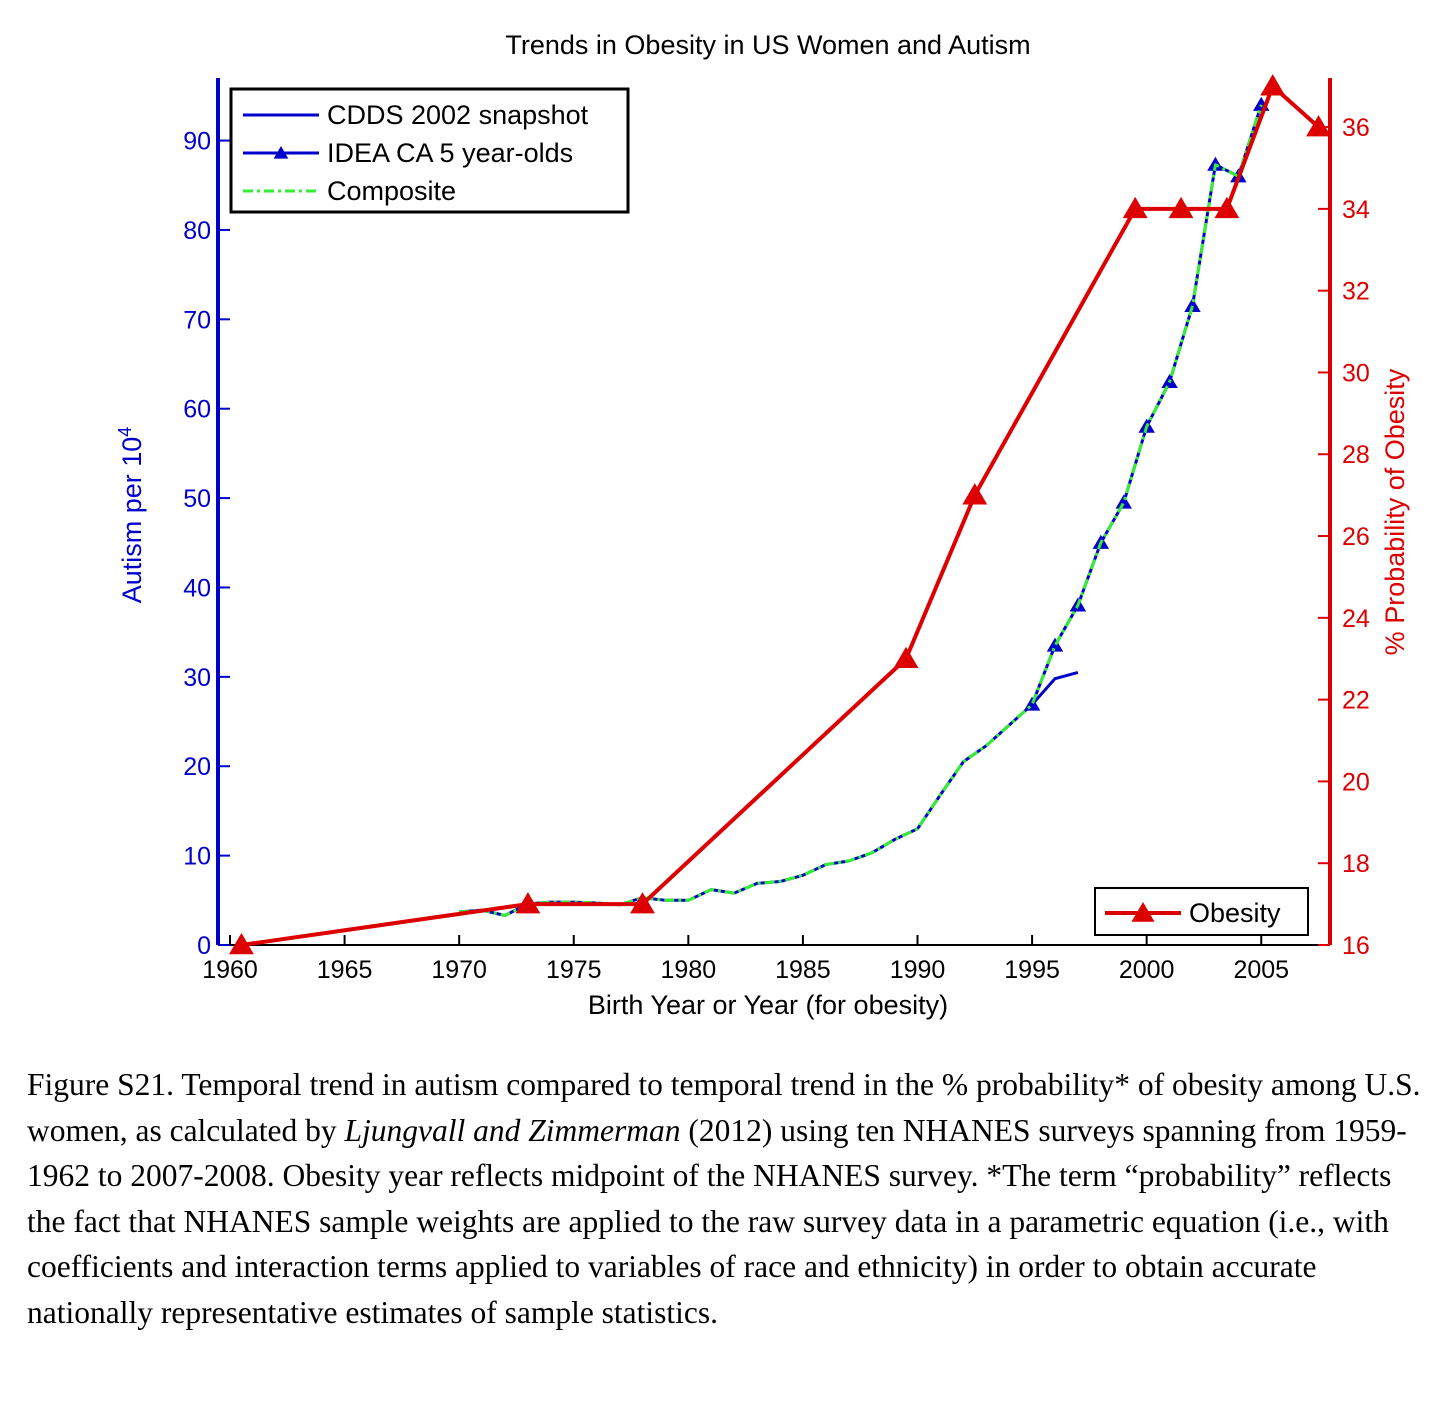 This screenshot has height=1413, width=1456. Describe the element at coordinates (391, 191) in the screenshot. I see `legend-label: Composite` at that location.